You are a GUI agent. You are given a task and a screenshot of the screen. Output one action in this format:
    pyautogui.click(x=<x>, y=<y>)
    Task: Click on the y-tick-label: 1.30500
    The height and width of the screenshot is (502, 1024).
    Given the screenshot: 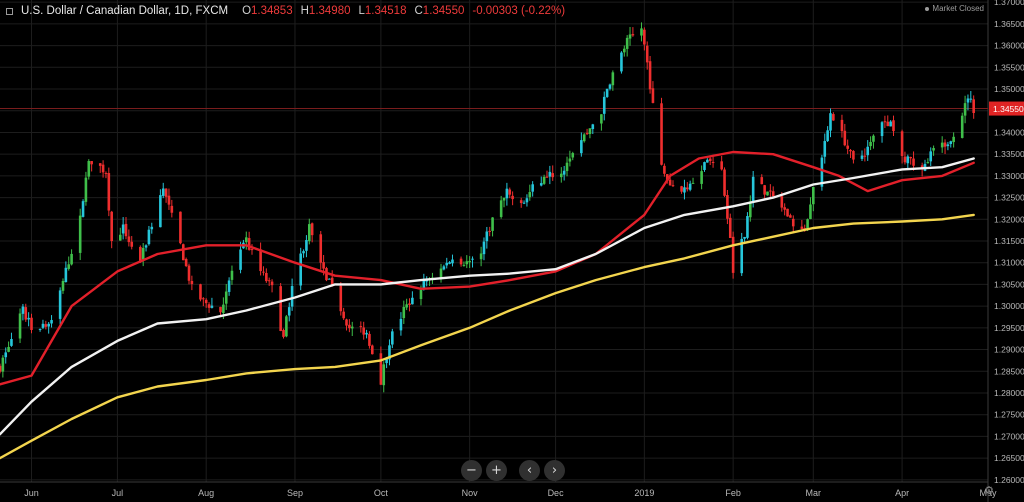 What is the action you would take?
    pyautogui.click(x=1009, y=284)
    